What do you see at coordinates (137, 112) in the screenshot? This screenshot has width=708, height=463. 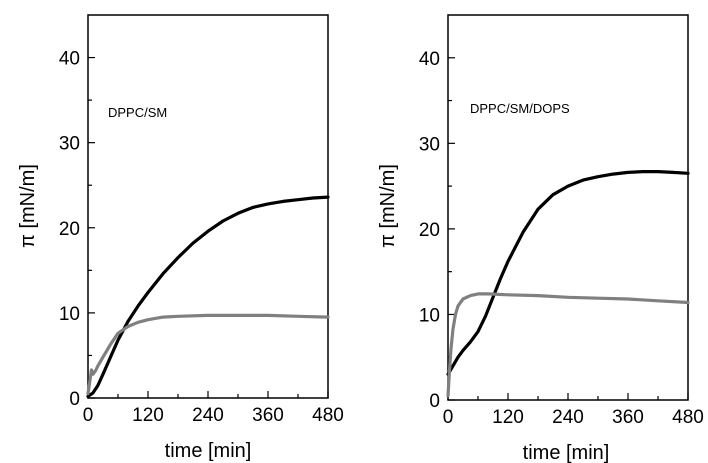 I see `panel-annotation: DPPC/SM` at bounding box center [137, 112].